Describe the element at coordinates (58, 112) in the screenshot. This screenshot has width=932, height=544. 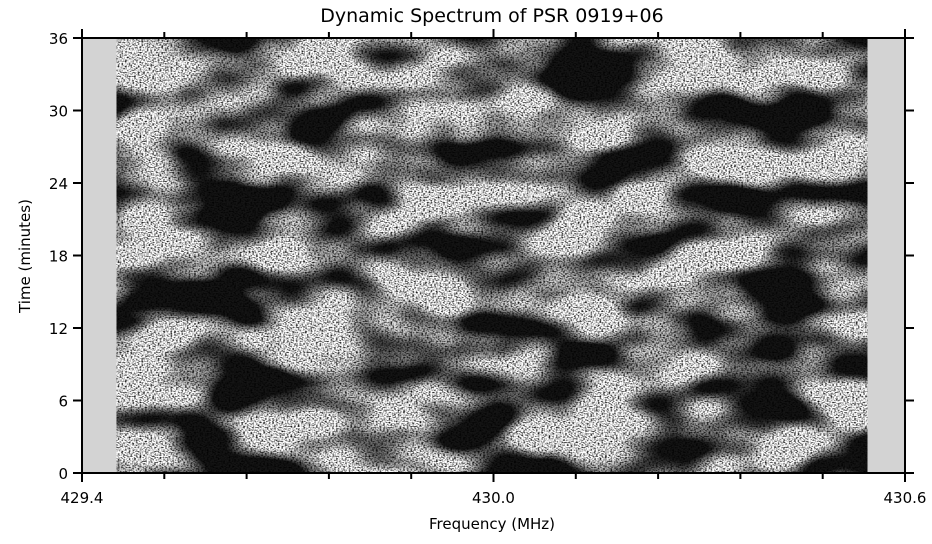
I see `y-tick-label: 30` at that location.